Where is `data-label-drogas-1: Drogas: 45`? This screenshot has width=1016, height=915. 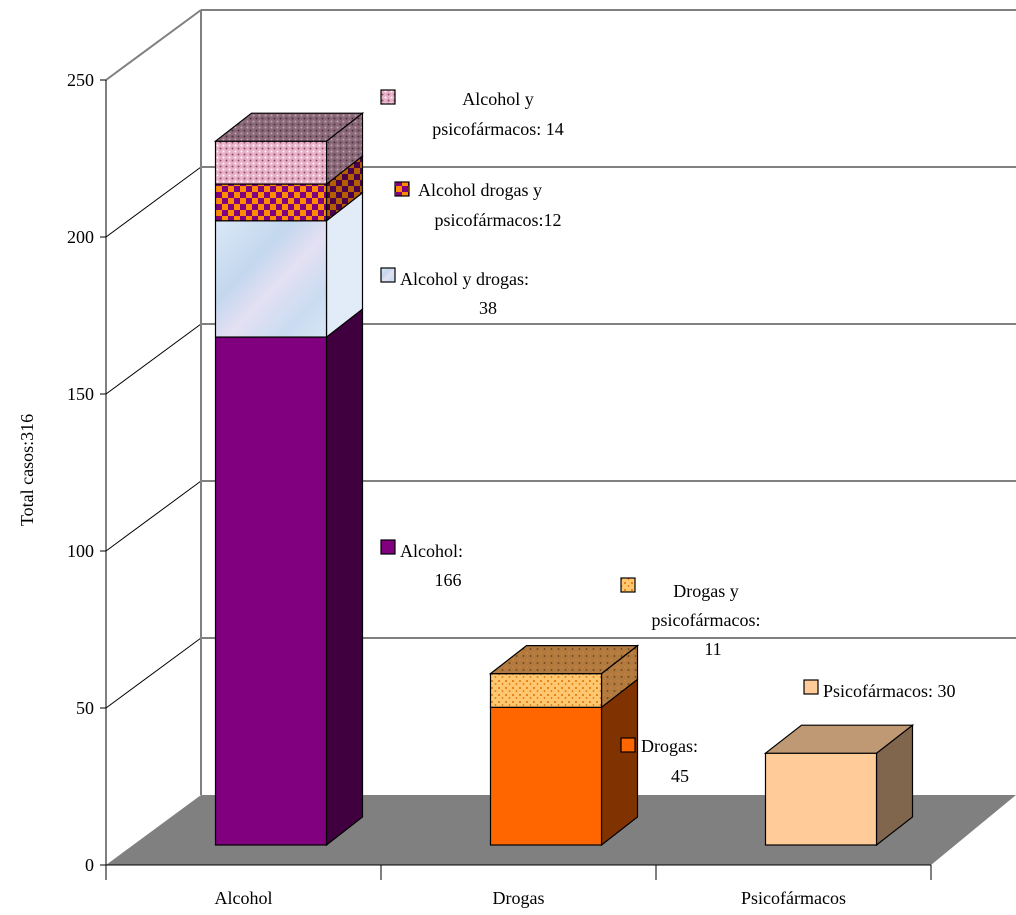
data-label-drogas-1: Drogas: 45 is located at coordinates (659, 761).